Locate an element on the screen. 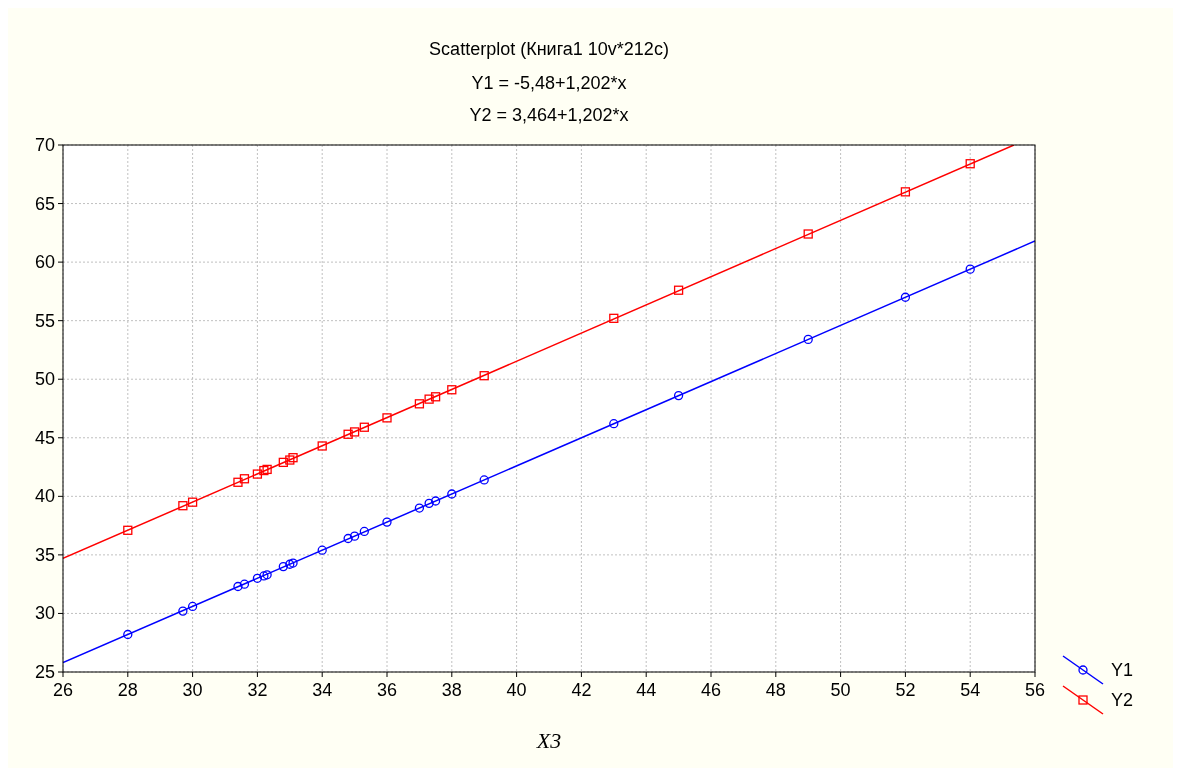 Image resolution: width=1181 pixels, height=776 pixels. x-tick-label: 48 is located at coordinates (775, 690).